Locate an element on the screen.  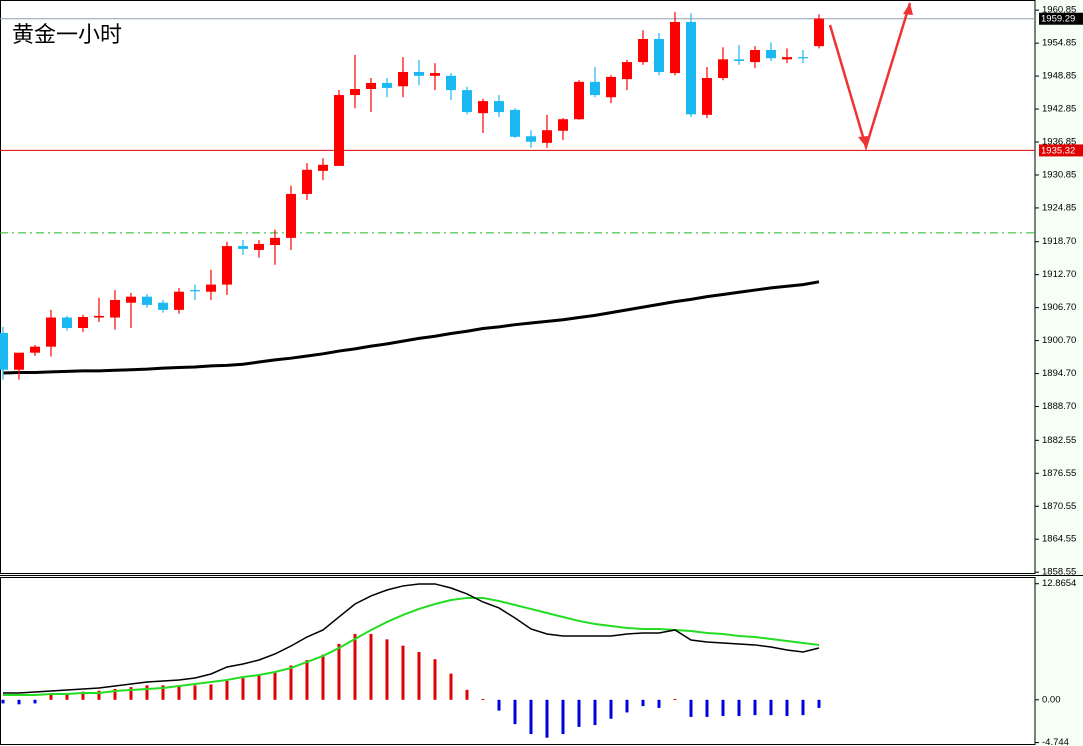
y-tick-label: 0.00 is located at coordinates (1051, 699).